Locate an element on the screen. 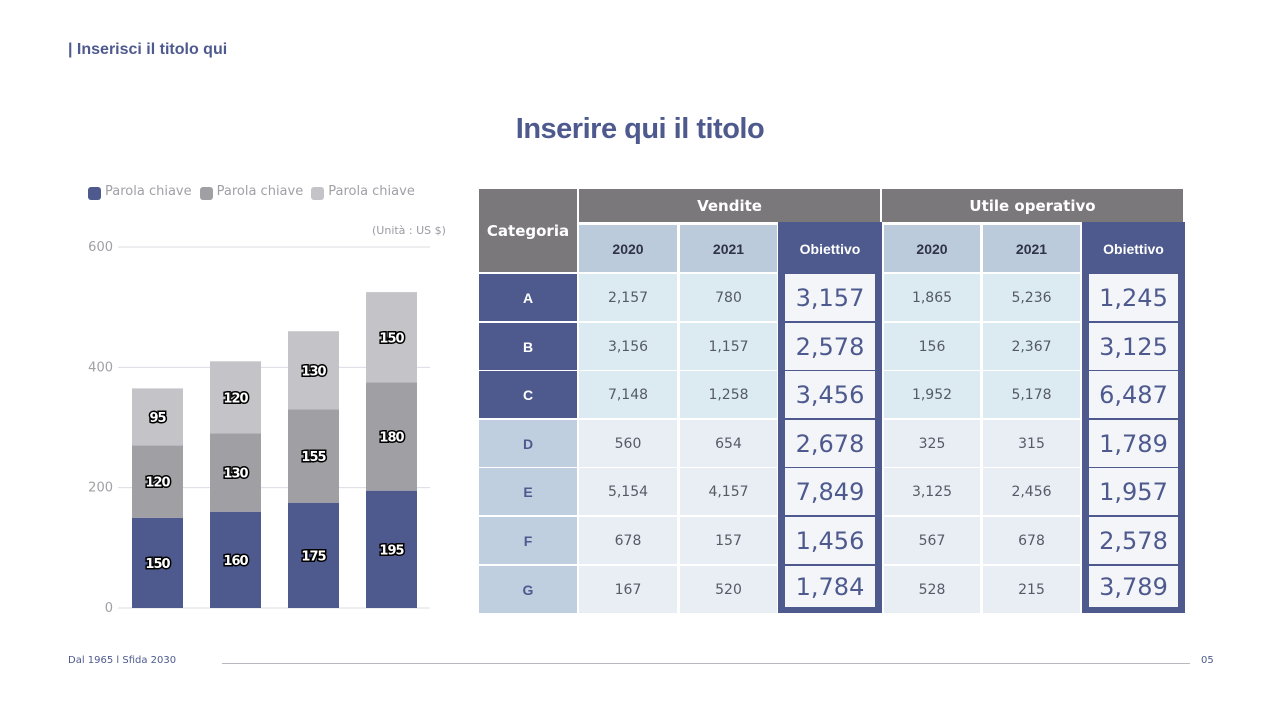 The width and height of the screenshot is (1280, 720). data-label: 180 is located at coordinates (391, 438).